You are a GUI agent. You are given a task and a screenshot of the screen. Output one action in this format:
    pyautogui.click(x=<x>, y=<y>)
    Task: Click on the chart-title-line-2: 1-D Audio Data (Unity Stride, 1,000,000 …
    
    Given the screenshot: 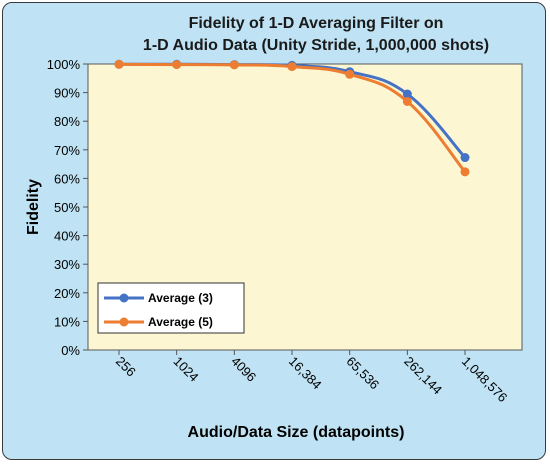 What is the action you would take?
    pyautogui.click(x=316, y=45)
    